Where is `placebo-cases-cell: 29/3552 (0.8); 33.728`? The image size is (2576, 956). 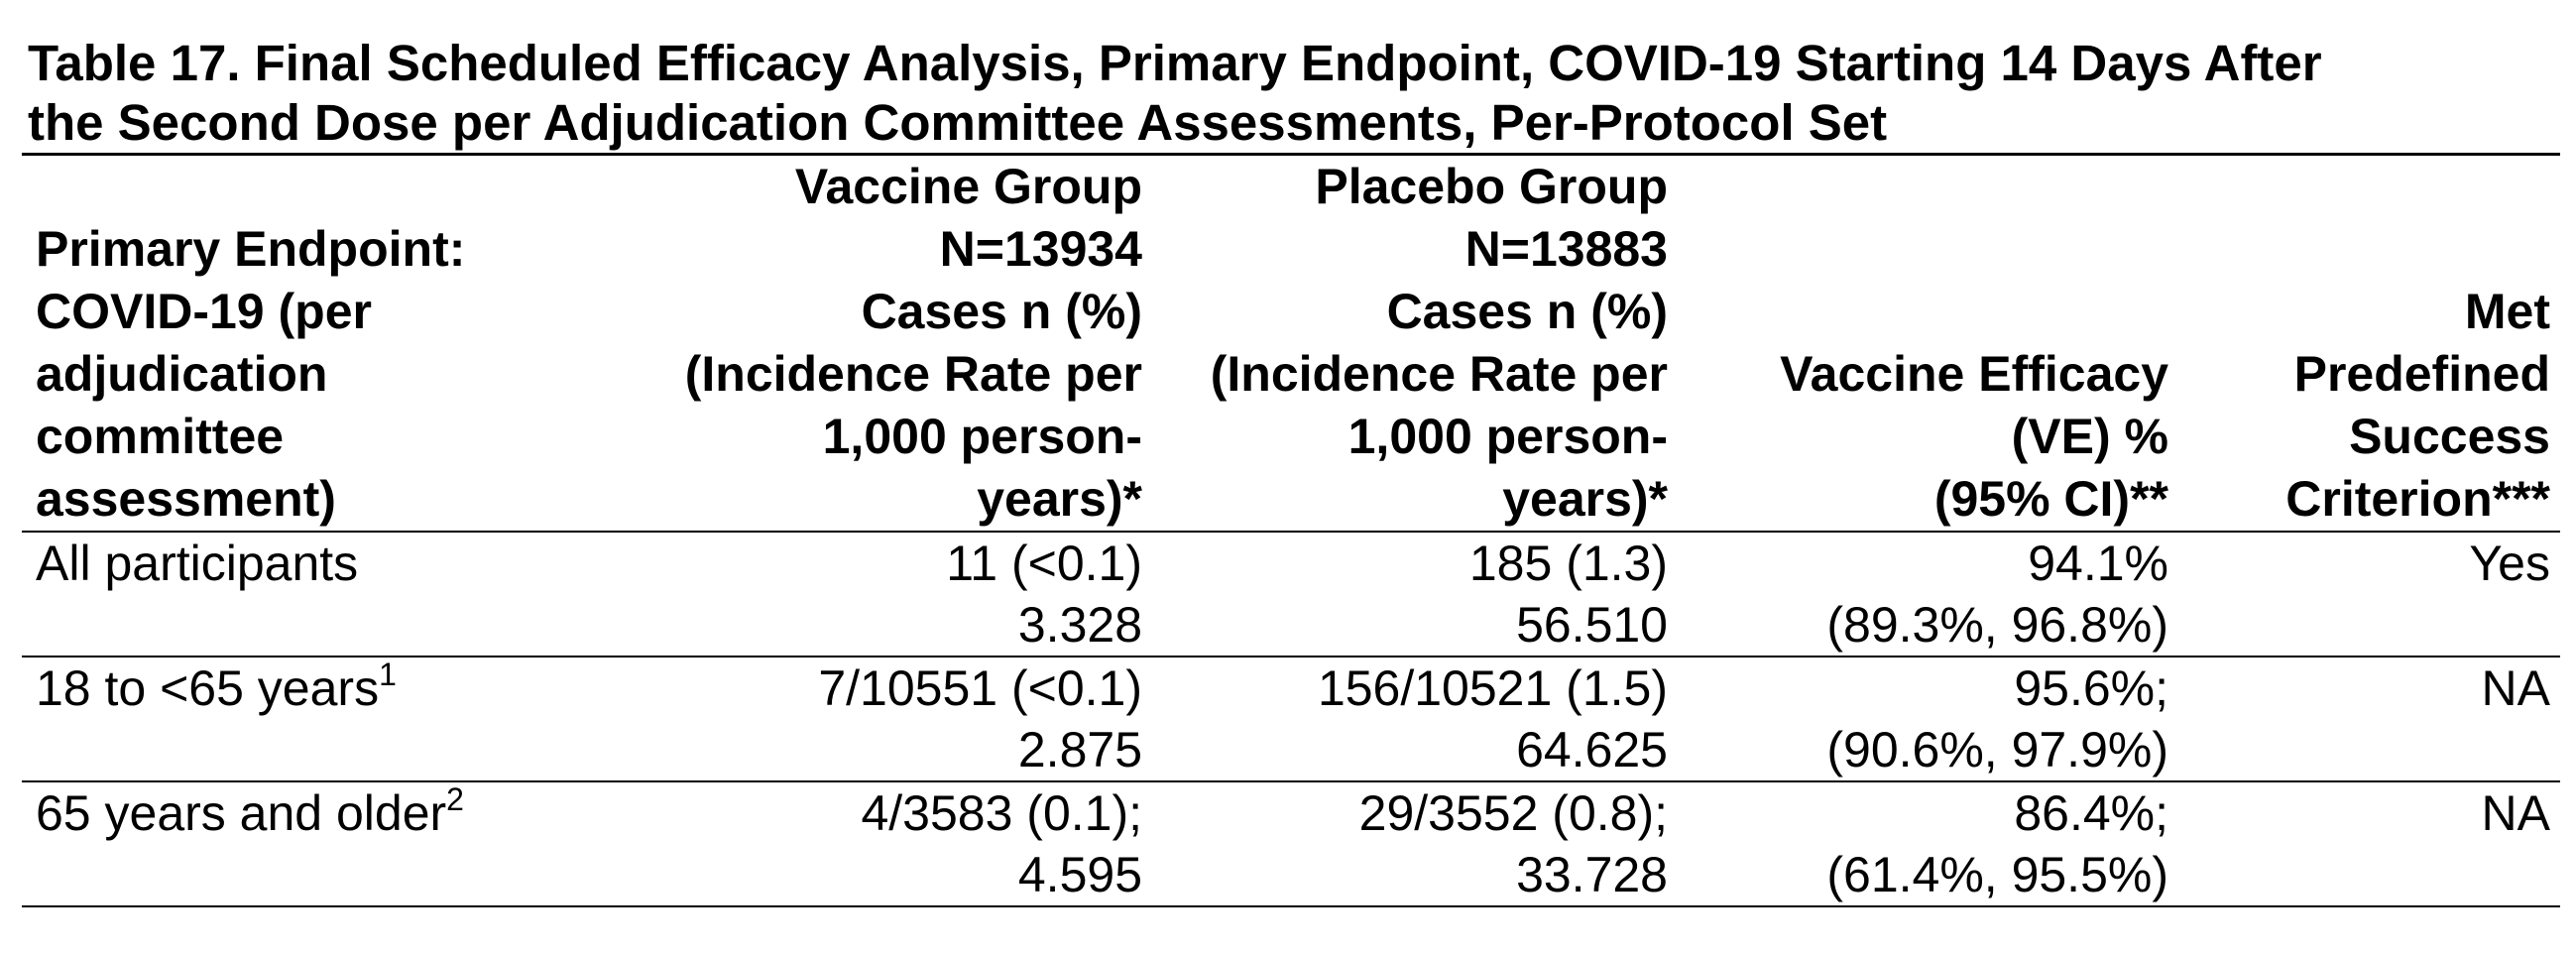 placebo-cases-cell: 29/3552 (0.8); 33.728 is located at coordinates (1415, 844).